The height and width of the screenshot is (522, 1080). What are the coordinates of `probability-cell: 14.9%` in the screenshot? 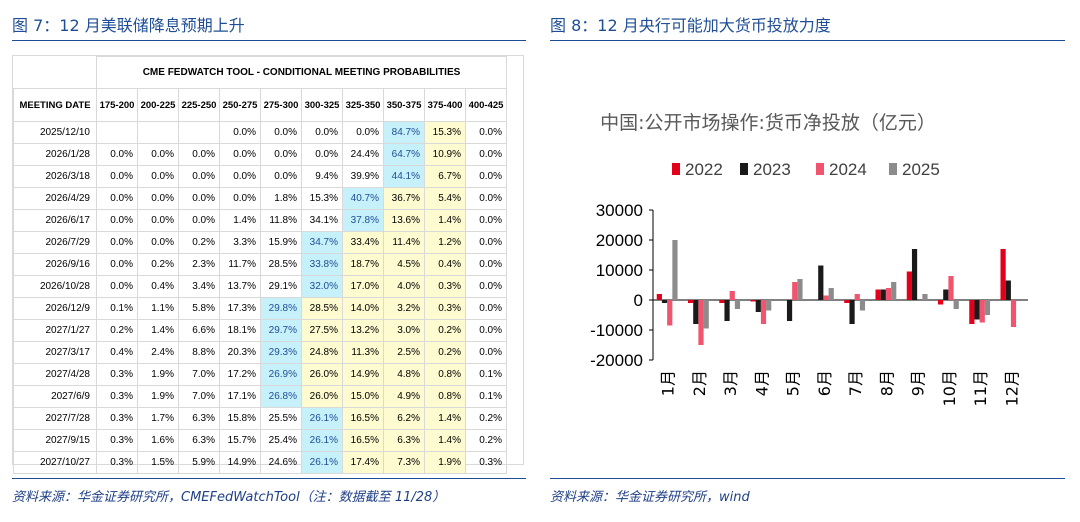 It's located at (363, 374).